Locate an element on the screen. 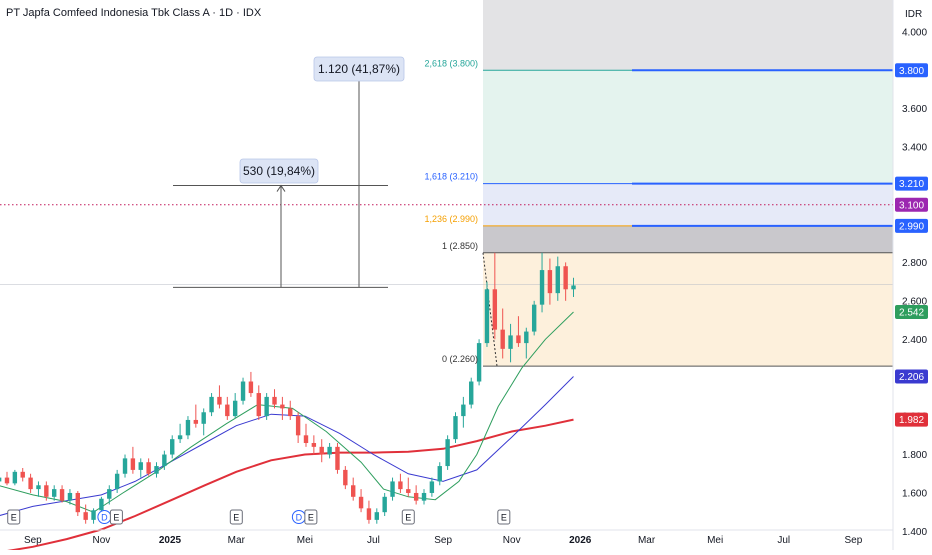  y-tick-label: 2.400 is located at coordinates (914, 340).